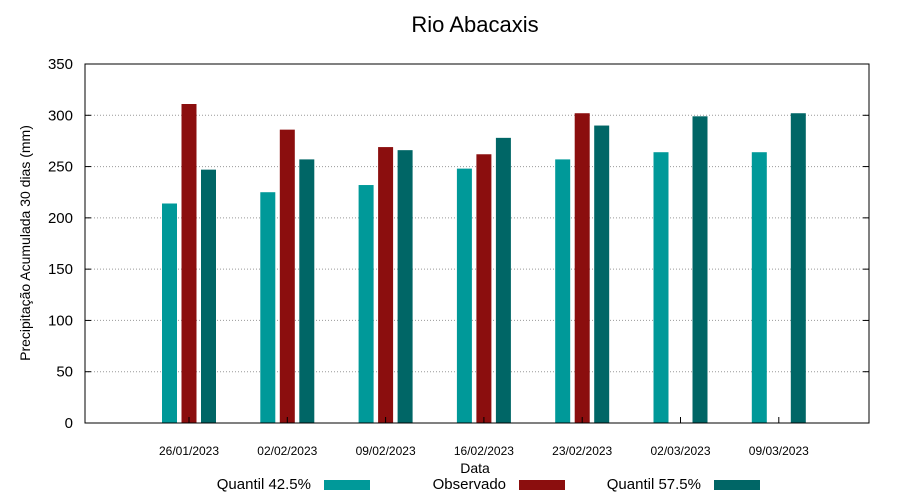  What do you see at coordinates (264, 484) in the screenshot?
I see `legend-label: Quantil 42.5%` at bounding box center [264, 484].